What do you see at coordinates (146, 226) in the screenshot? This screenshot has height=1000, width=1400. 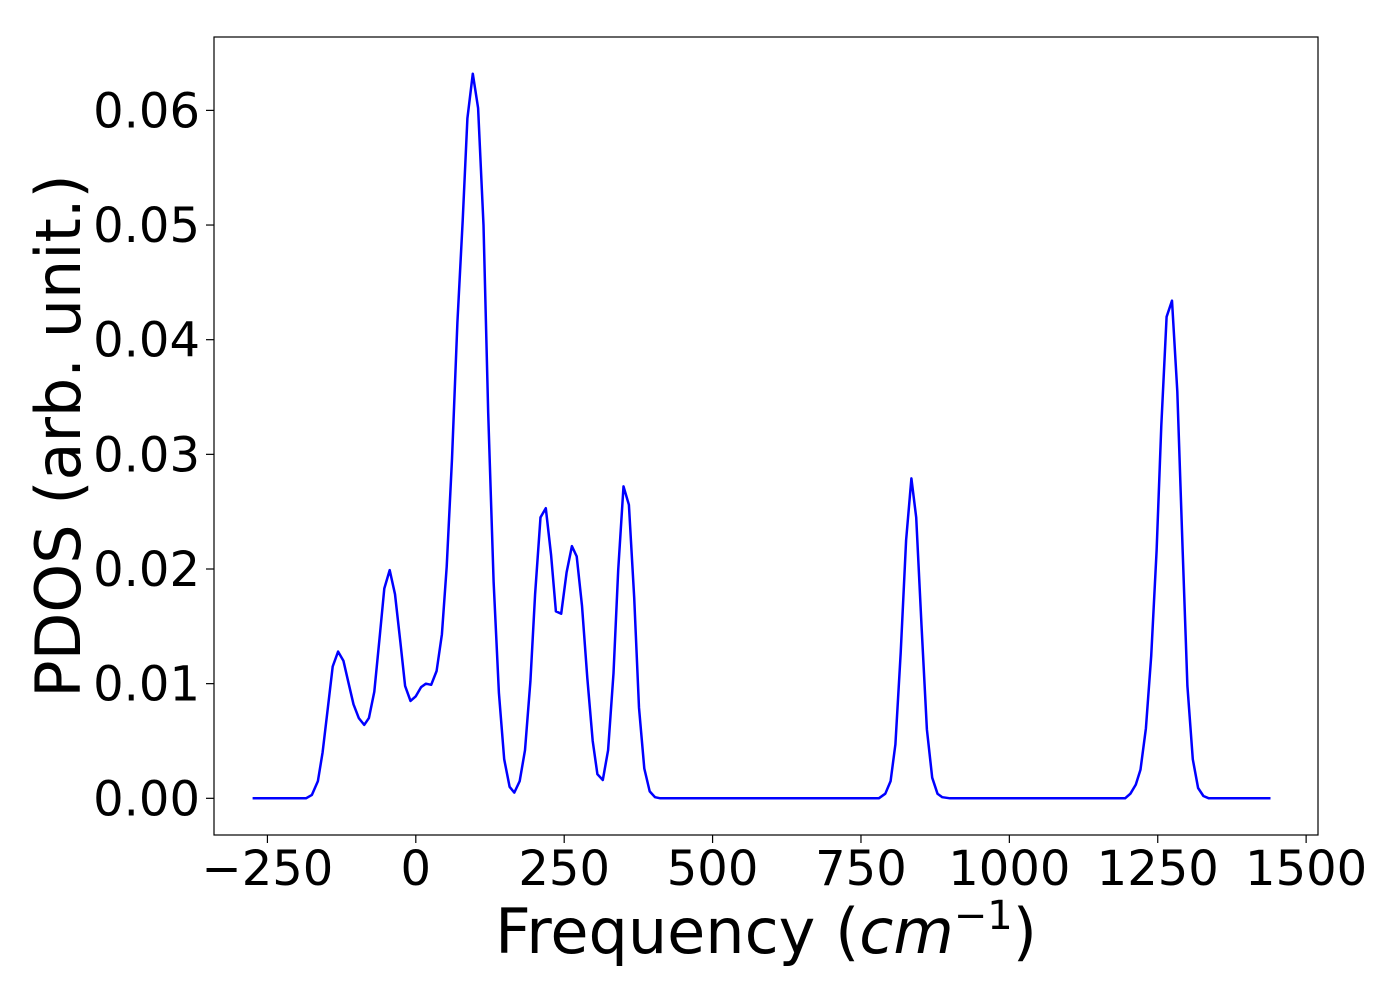 I see `y-tick-label: 0.05` at bounding box center [146, 226].